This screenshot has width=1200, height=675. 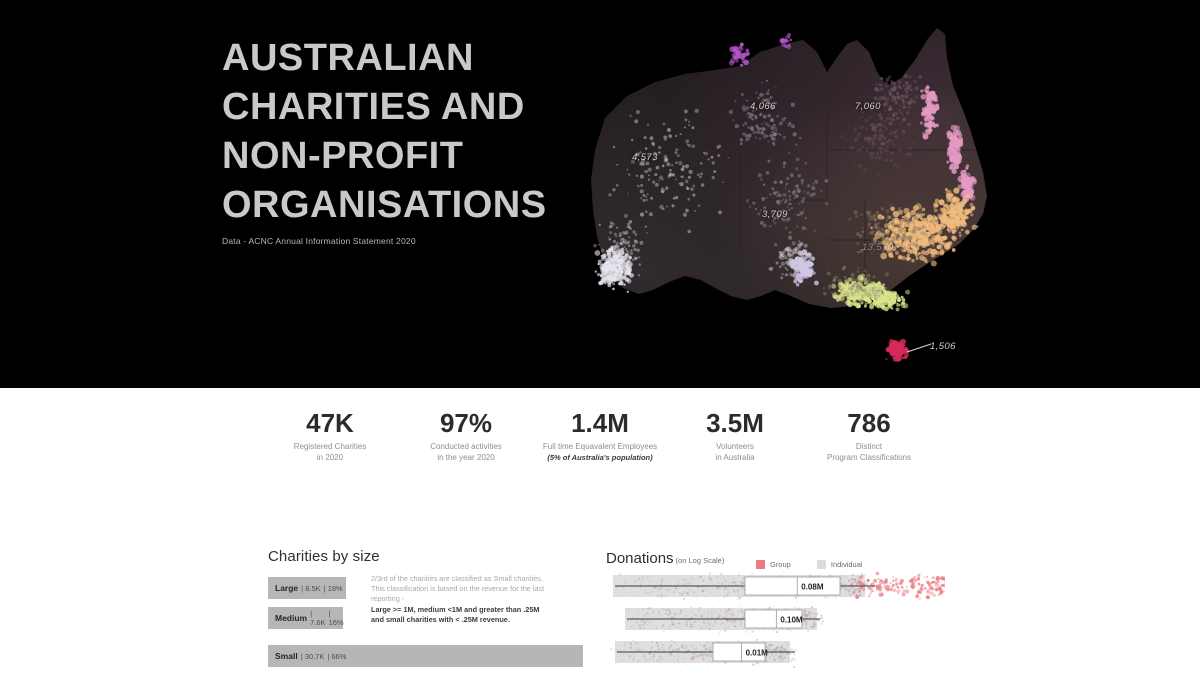 I want to click on kpi-label-line1: Full time Equavalent Employees, so click(x=600, y=446).